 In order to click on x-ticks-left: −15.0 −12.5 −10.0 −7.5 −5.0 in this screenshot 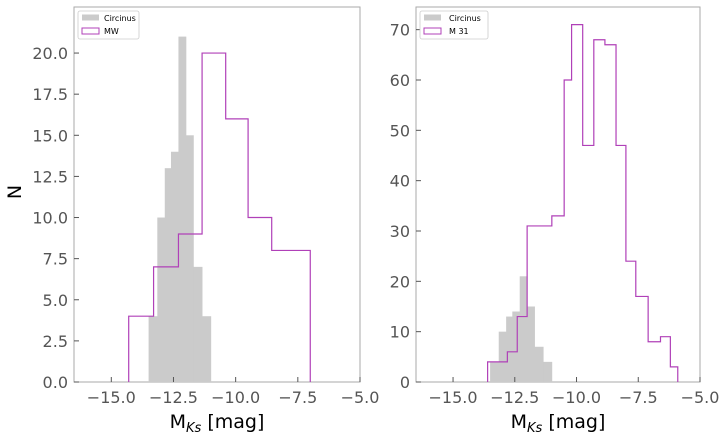, I will do `click(233, 392)`.